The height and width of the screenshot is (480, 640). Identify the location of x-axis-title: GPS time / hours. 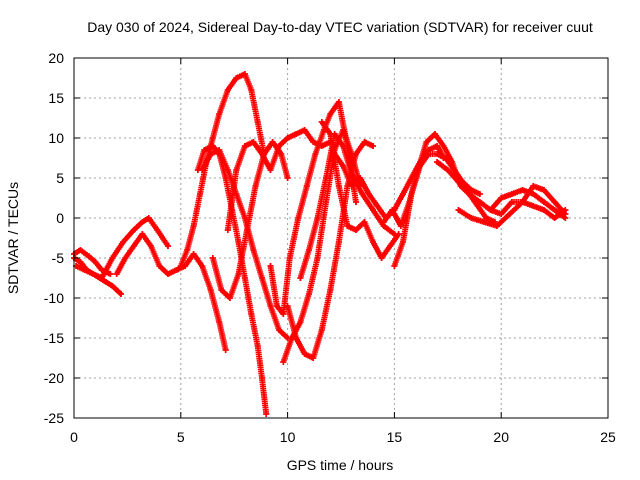
(340, 465).